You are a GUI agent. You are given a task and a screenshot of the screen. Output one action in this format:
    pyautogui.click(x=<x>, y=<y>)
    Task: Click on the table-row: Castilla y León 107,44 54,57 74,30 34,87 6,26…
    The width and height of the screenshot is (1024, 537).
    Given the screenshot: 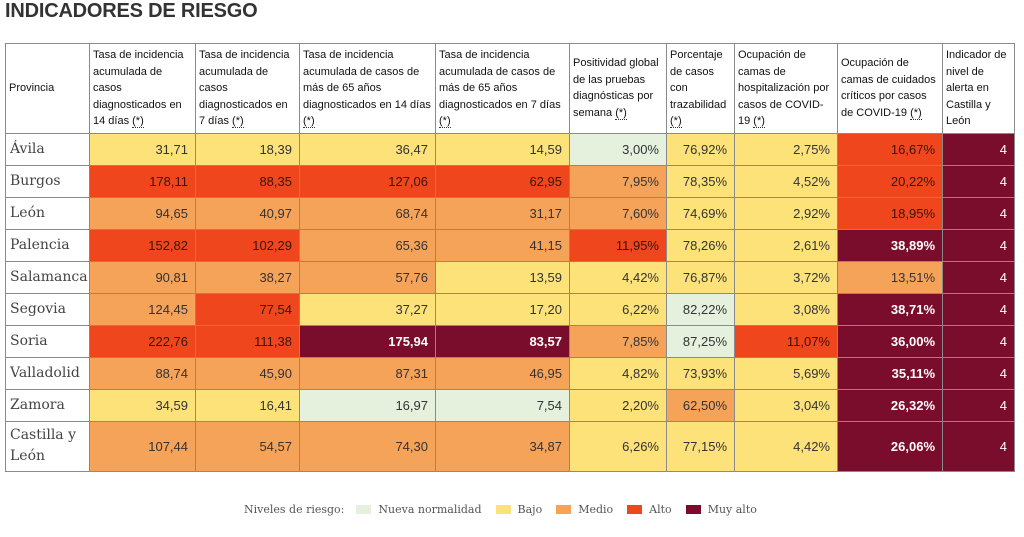 What is the action you would take?
    pyautogui.click(x=510, y=446)
    